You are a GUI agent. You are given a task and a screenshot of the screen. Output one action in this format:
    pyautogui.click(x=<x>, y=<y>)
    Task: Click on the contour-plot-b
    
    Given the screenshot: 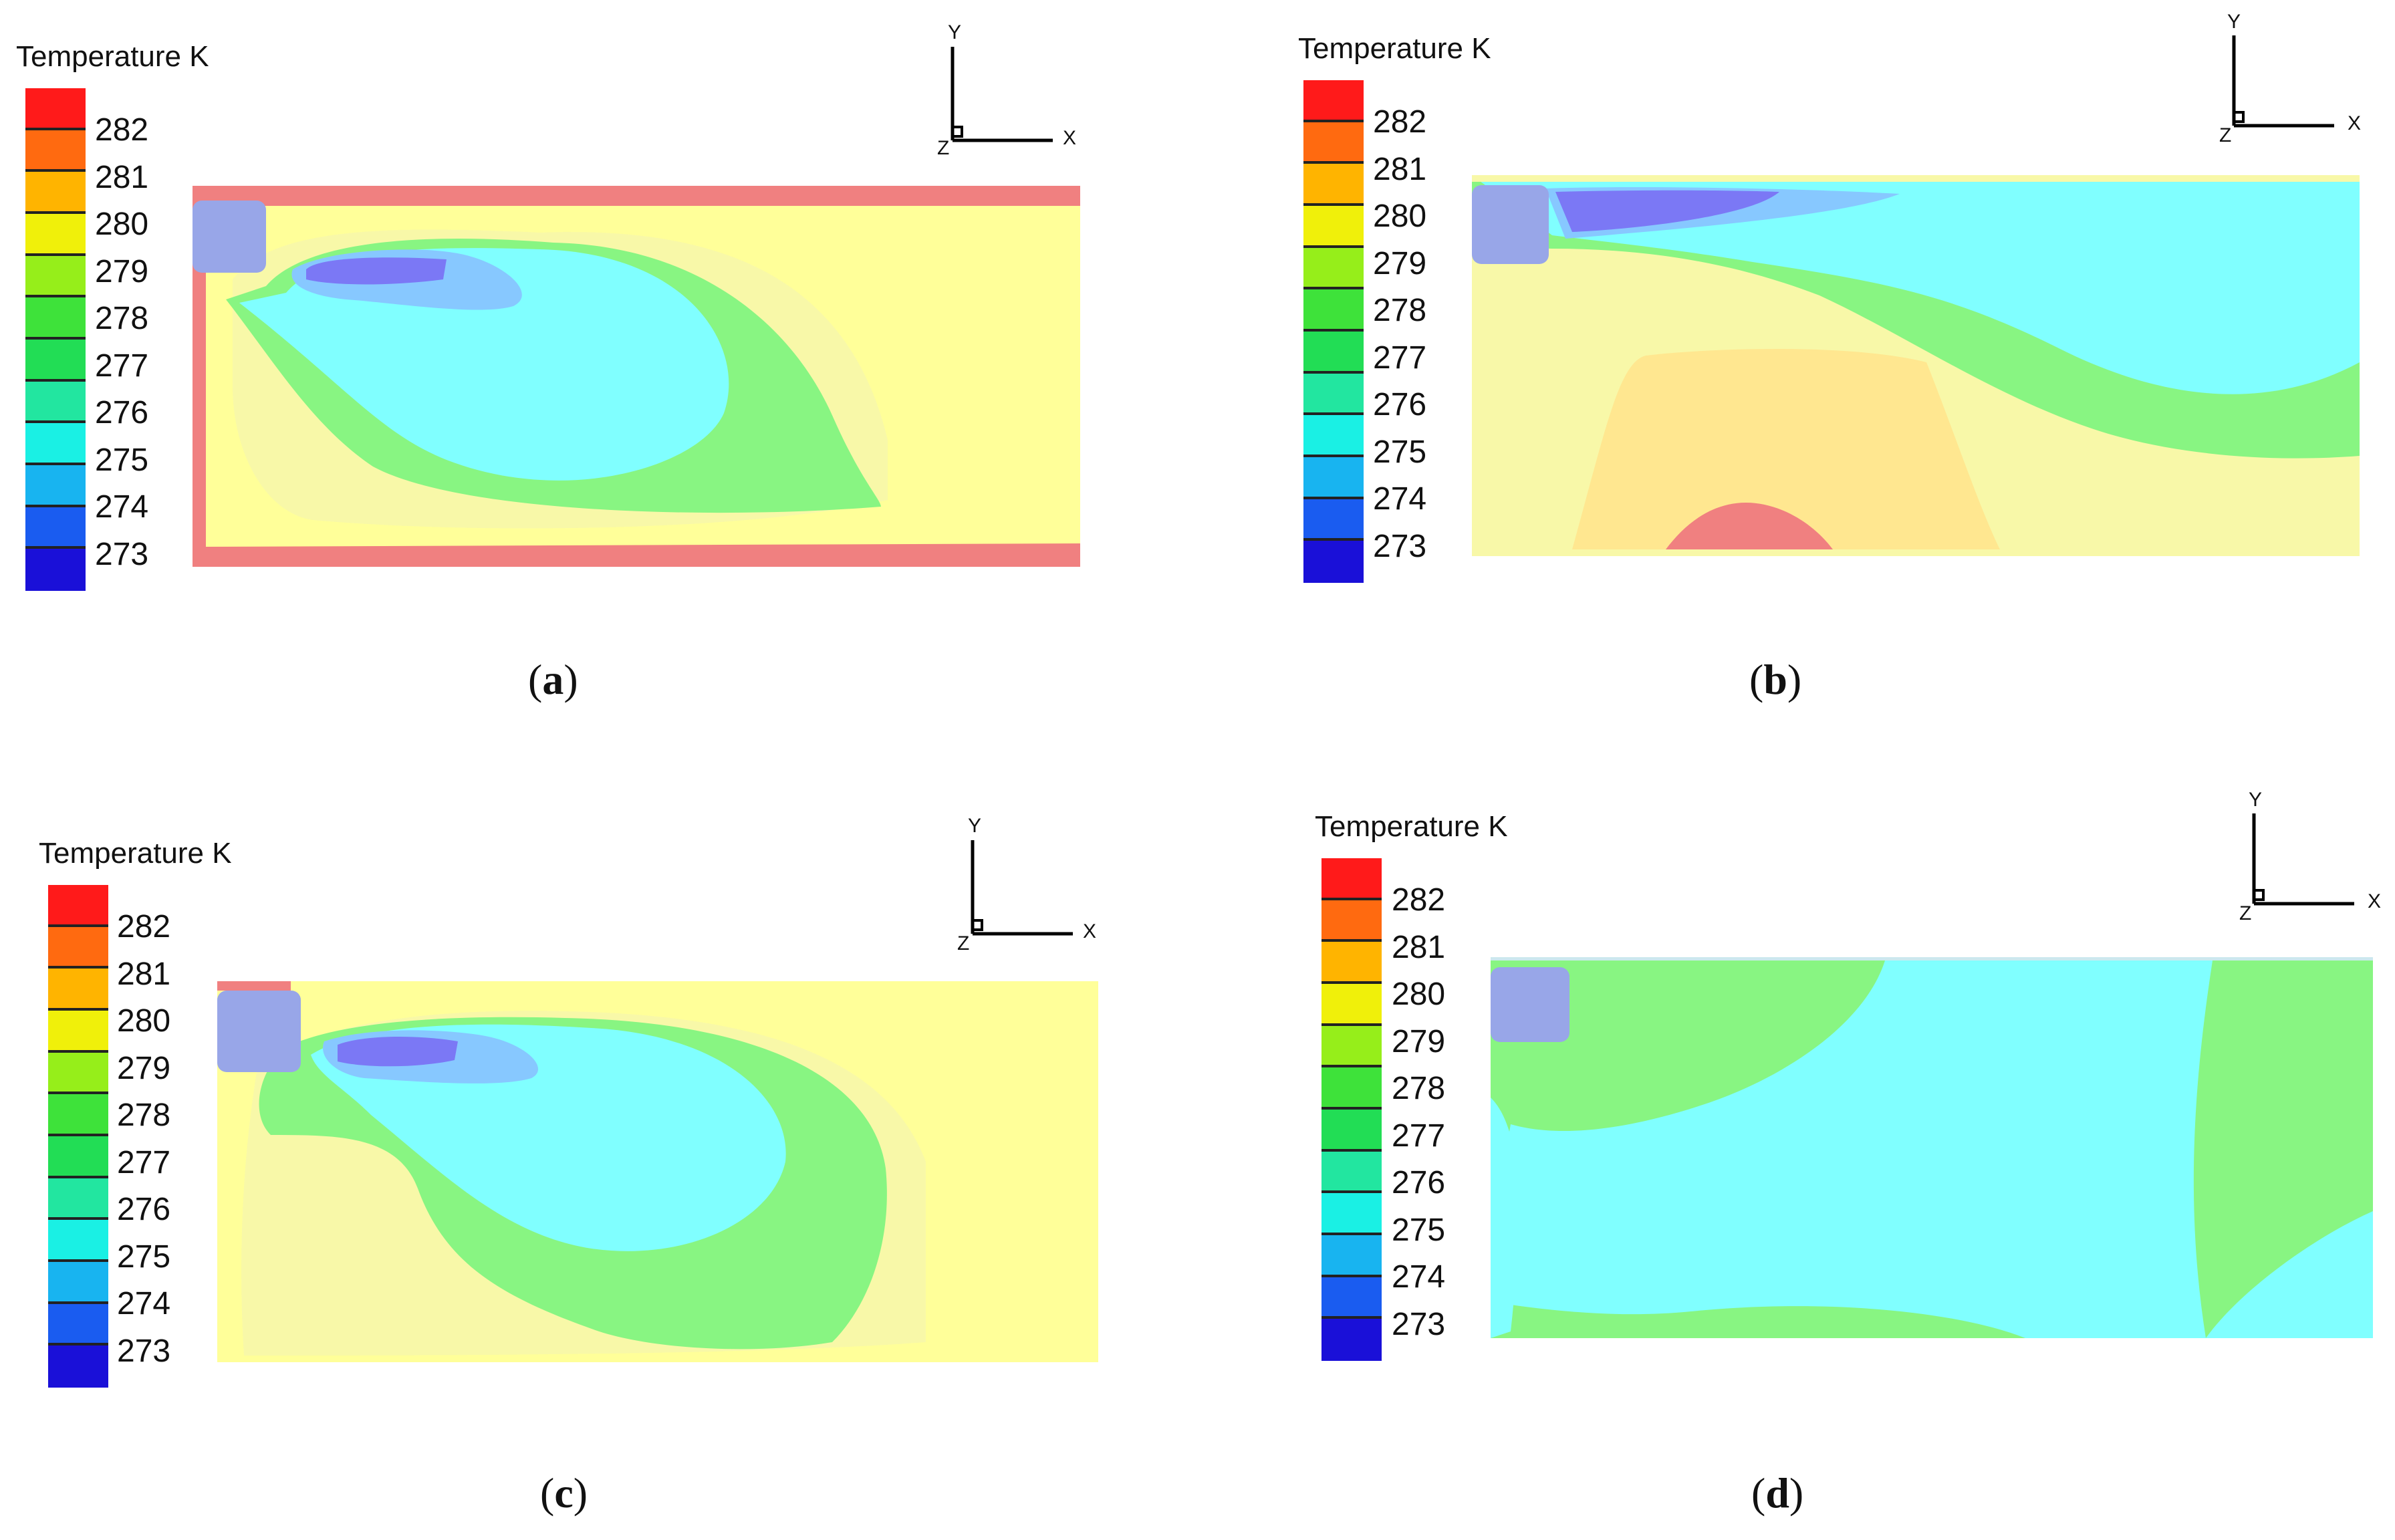 What is the action you would take?
    pyautogui.click(x=1916, y=365)
    